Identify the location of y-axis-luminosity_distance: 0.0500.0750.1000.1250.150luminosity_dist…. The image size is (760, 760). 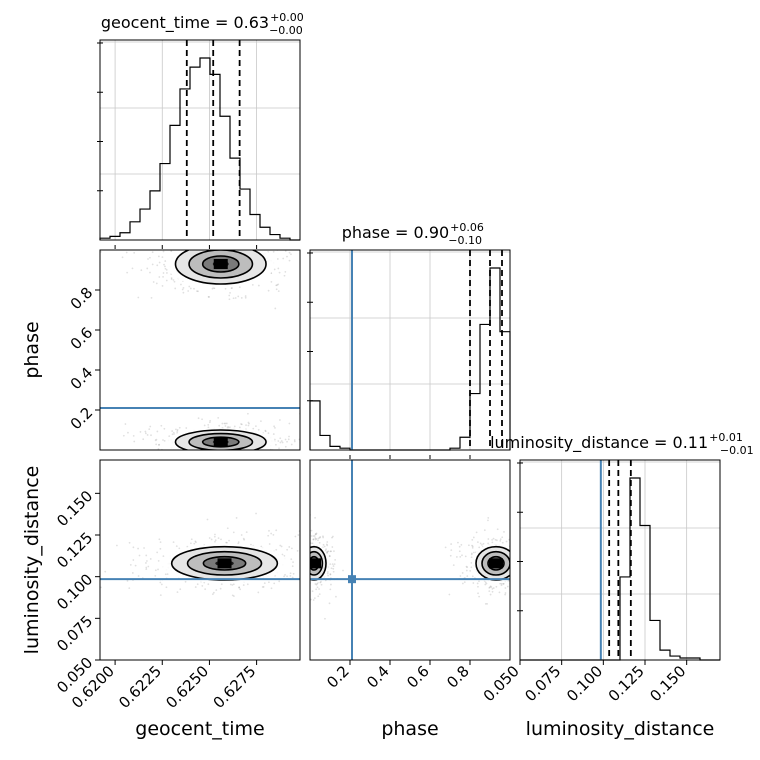
(60, 581).